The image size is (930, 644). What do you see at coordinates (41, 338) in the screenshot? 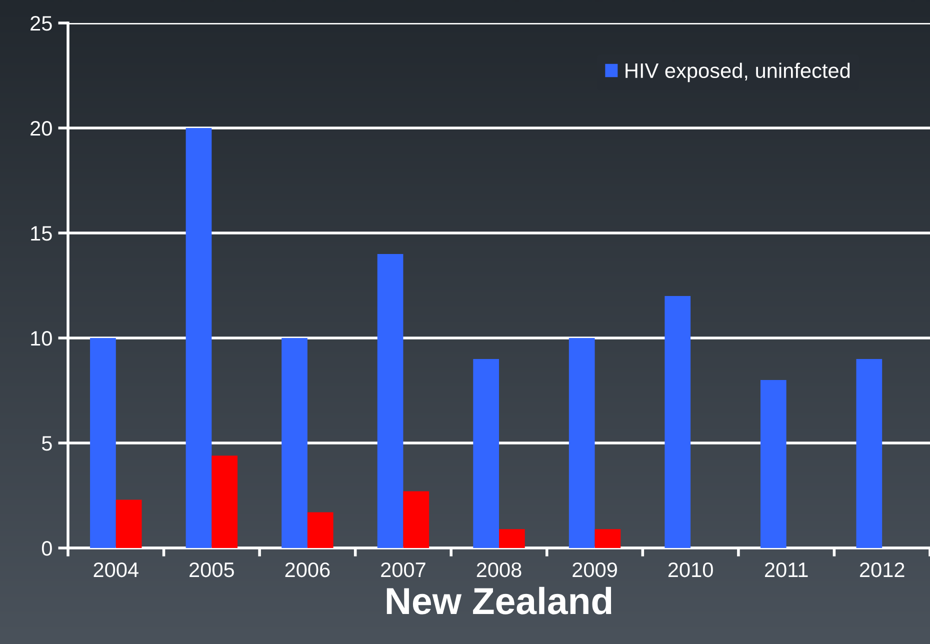
I see `y-tick-label: 10` at bounding box center [41, 338].